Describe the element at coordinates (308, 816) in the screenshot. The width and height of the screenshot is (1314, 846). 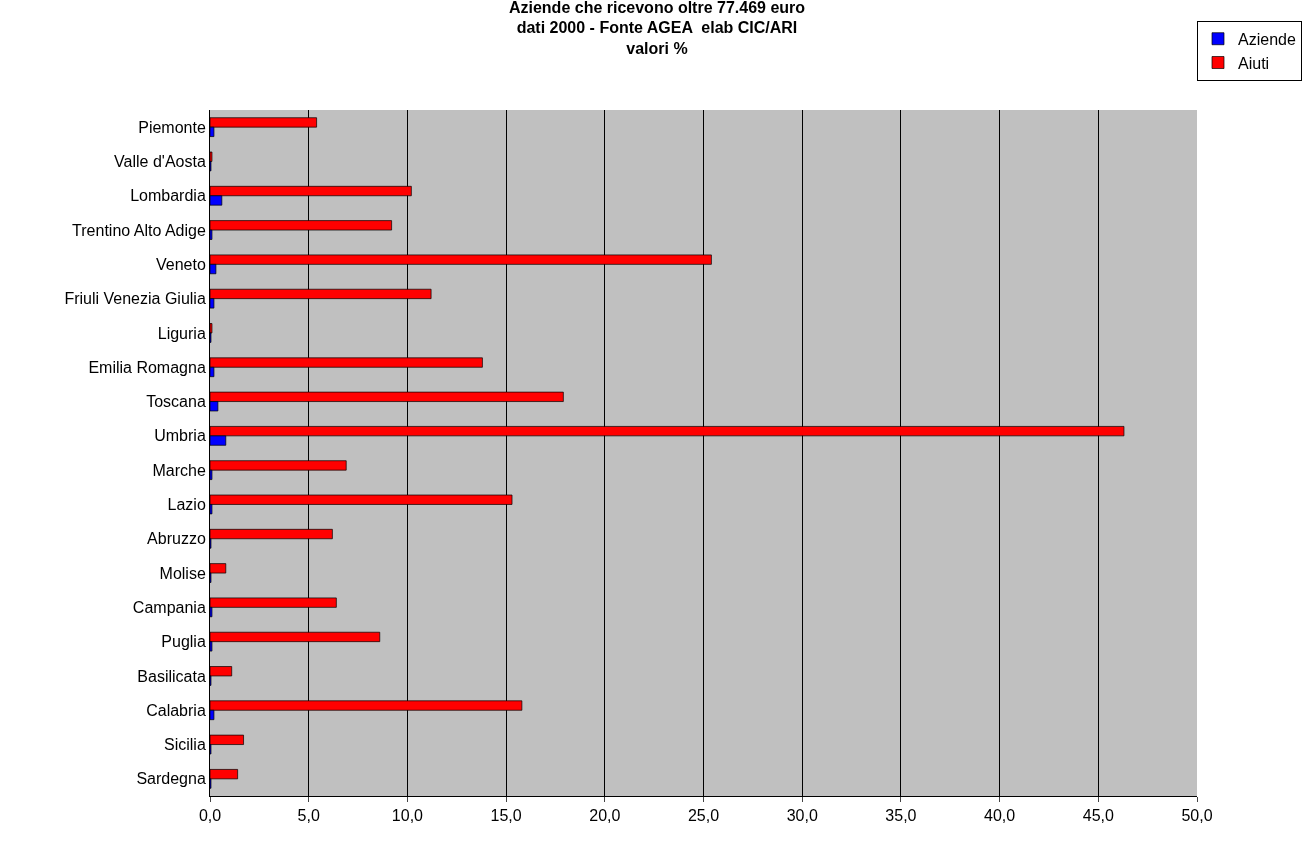
I see `x-tick-label: 5,0` at that location.